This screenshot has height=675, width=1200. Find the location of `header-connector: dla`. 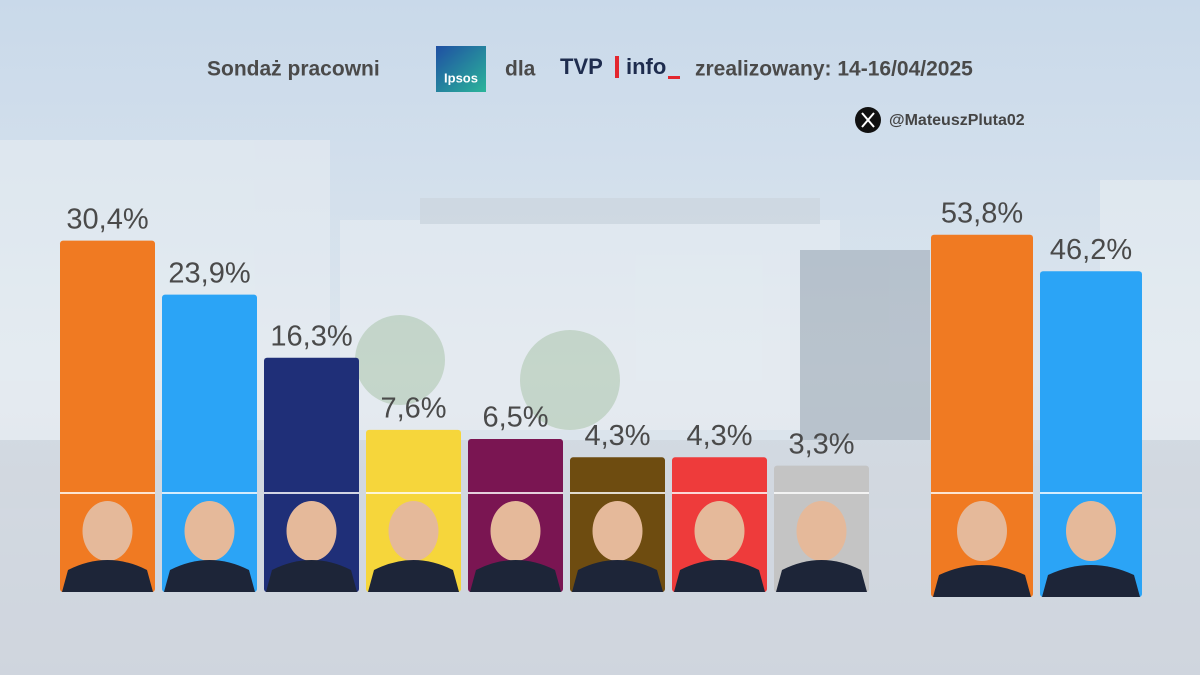

header-connector: dla is located at coordinates (520, 69).